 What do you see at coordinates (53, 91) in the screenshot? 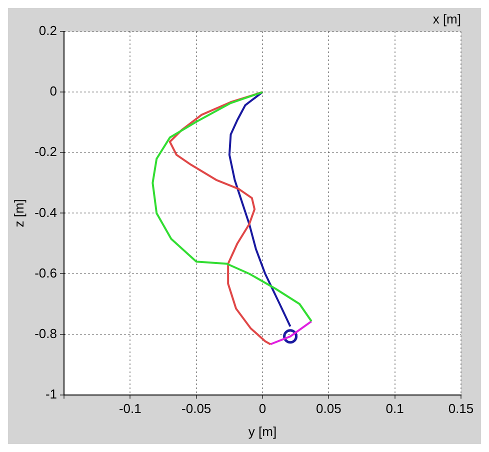
I see `y-tick-label: 0` at bounding box center [53, 91].